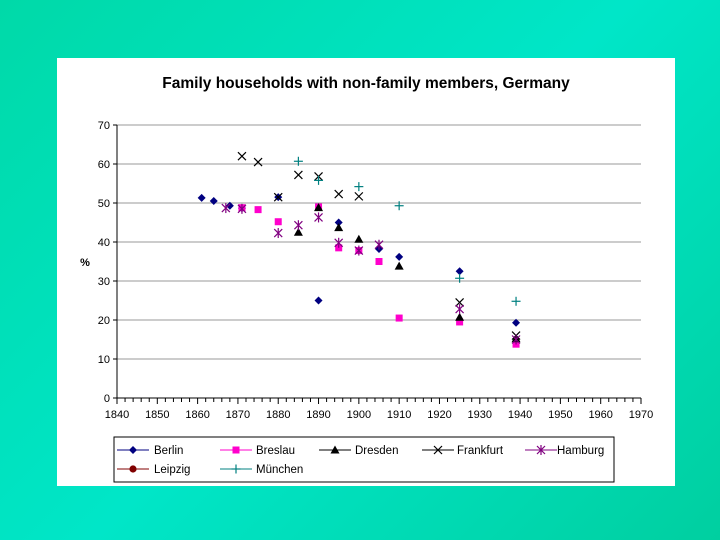  What do you see at coordinates (279, 470) in the screenshot?
I see `legend-label: München` at bounding box center [279, 470].